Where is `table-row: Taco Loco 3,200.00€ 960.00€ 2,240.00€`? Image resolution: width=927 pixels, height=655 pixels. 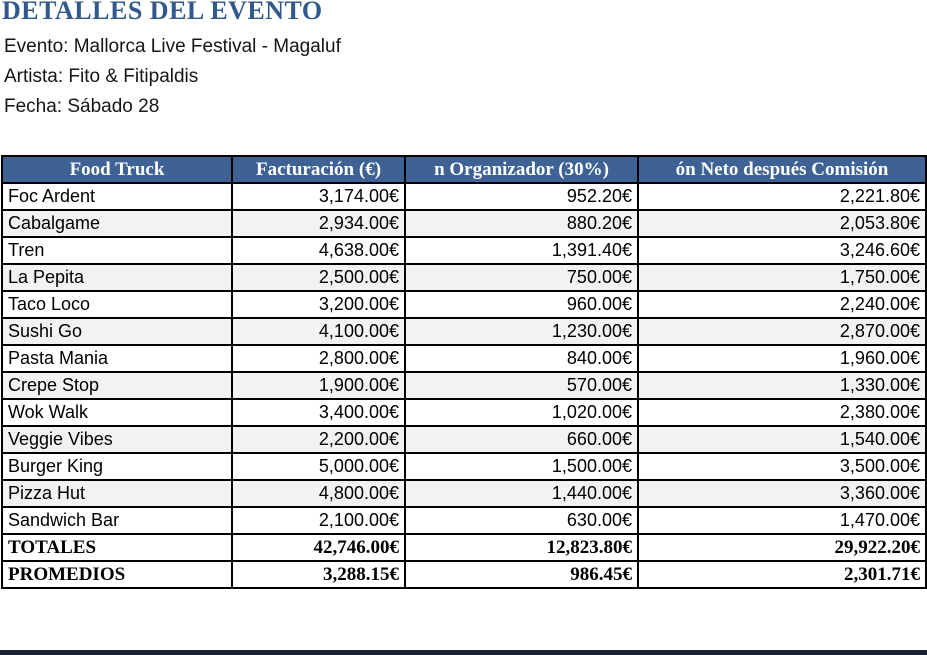 table-row: Taco Loco 3,200.00€ 960.00€ 2,240.00€ is located at coordinates (464, 304).